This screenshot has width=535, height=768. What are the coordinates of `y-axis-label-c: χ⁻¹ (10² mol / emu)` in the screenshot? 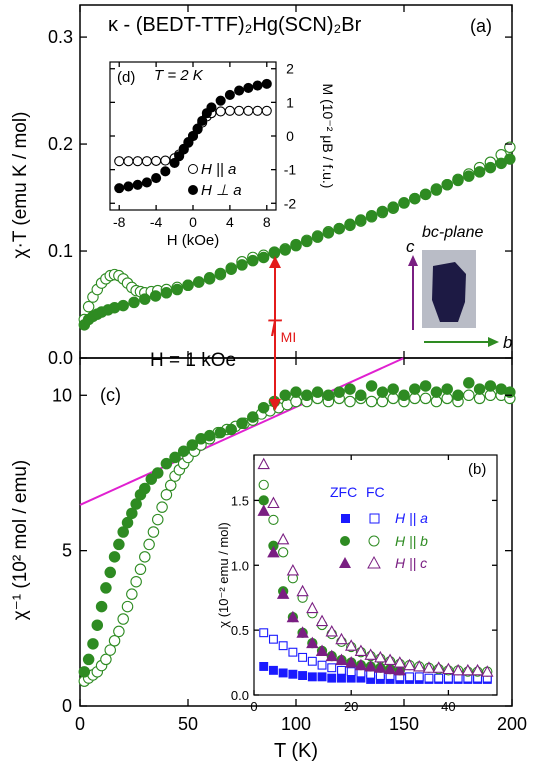 It's located at (20, 540).